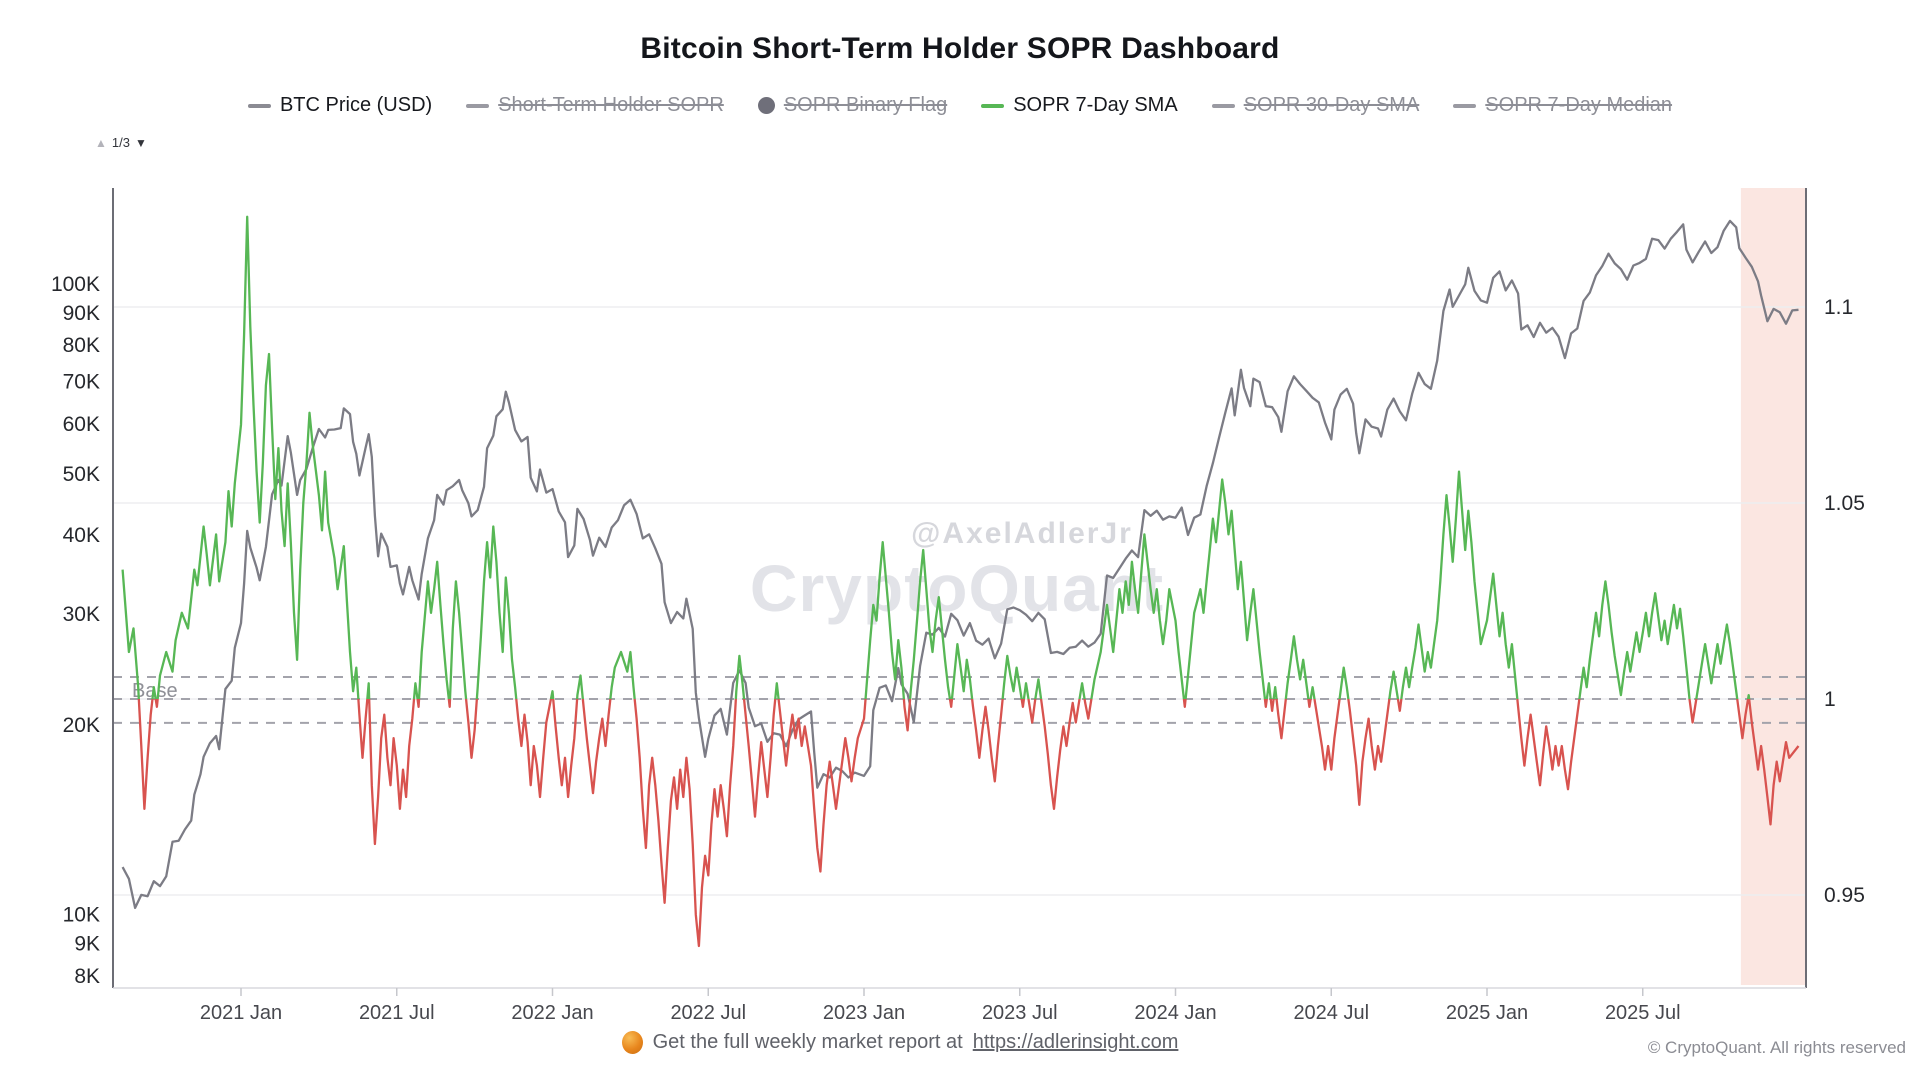 This screenshot has height=1080, width=1920. Describe the element at coordinates (1020, 1013) in the screenshot. I see `x-tick-label: 2023 Jul` at that location.